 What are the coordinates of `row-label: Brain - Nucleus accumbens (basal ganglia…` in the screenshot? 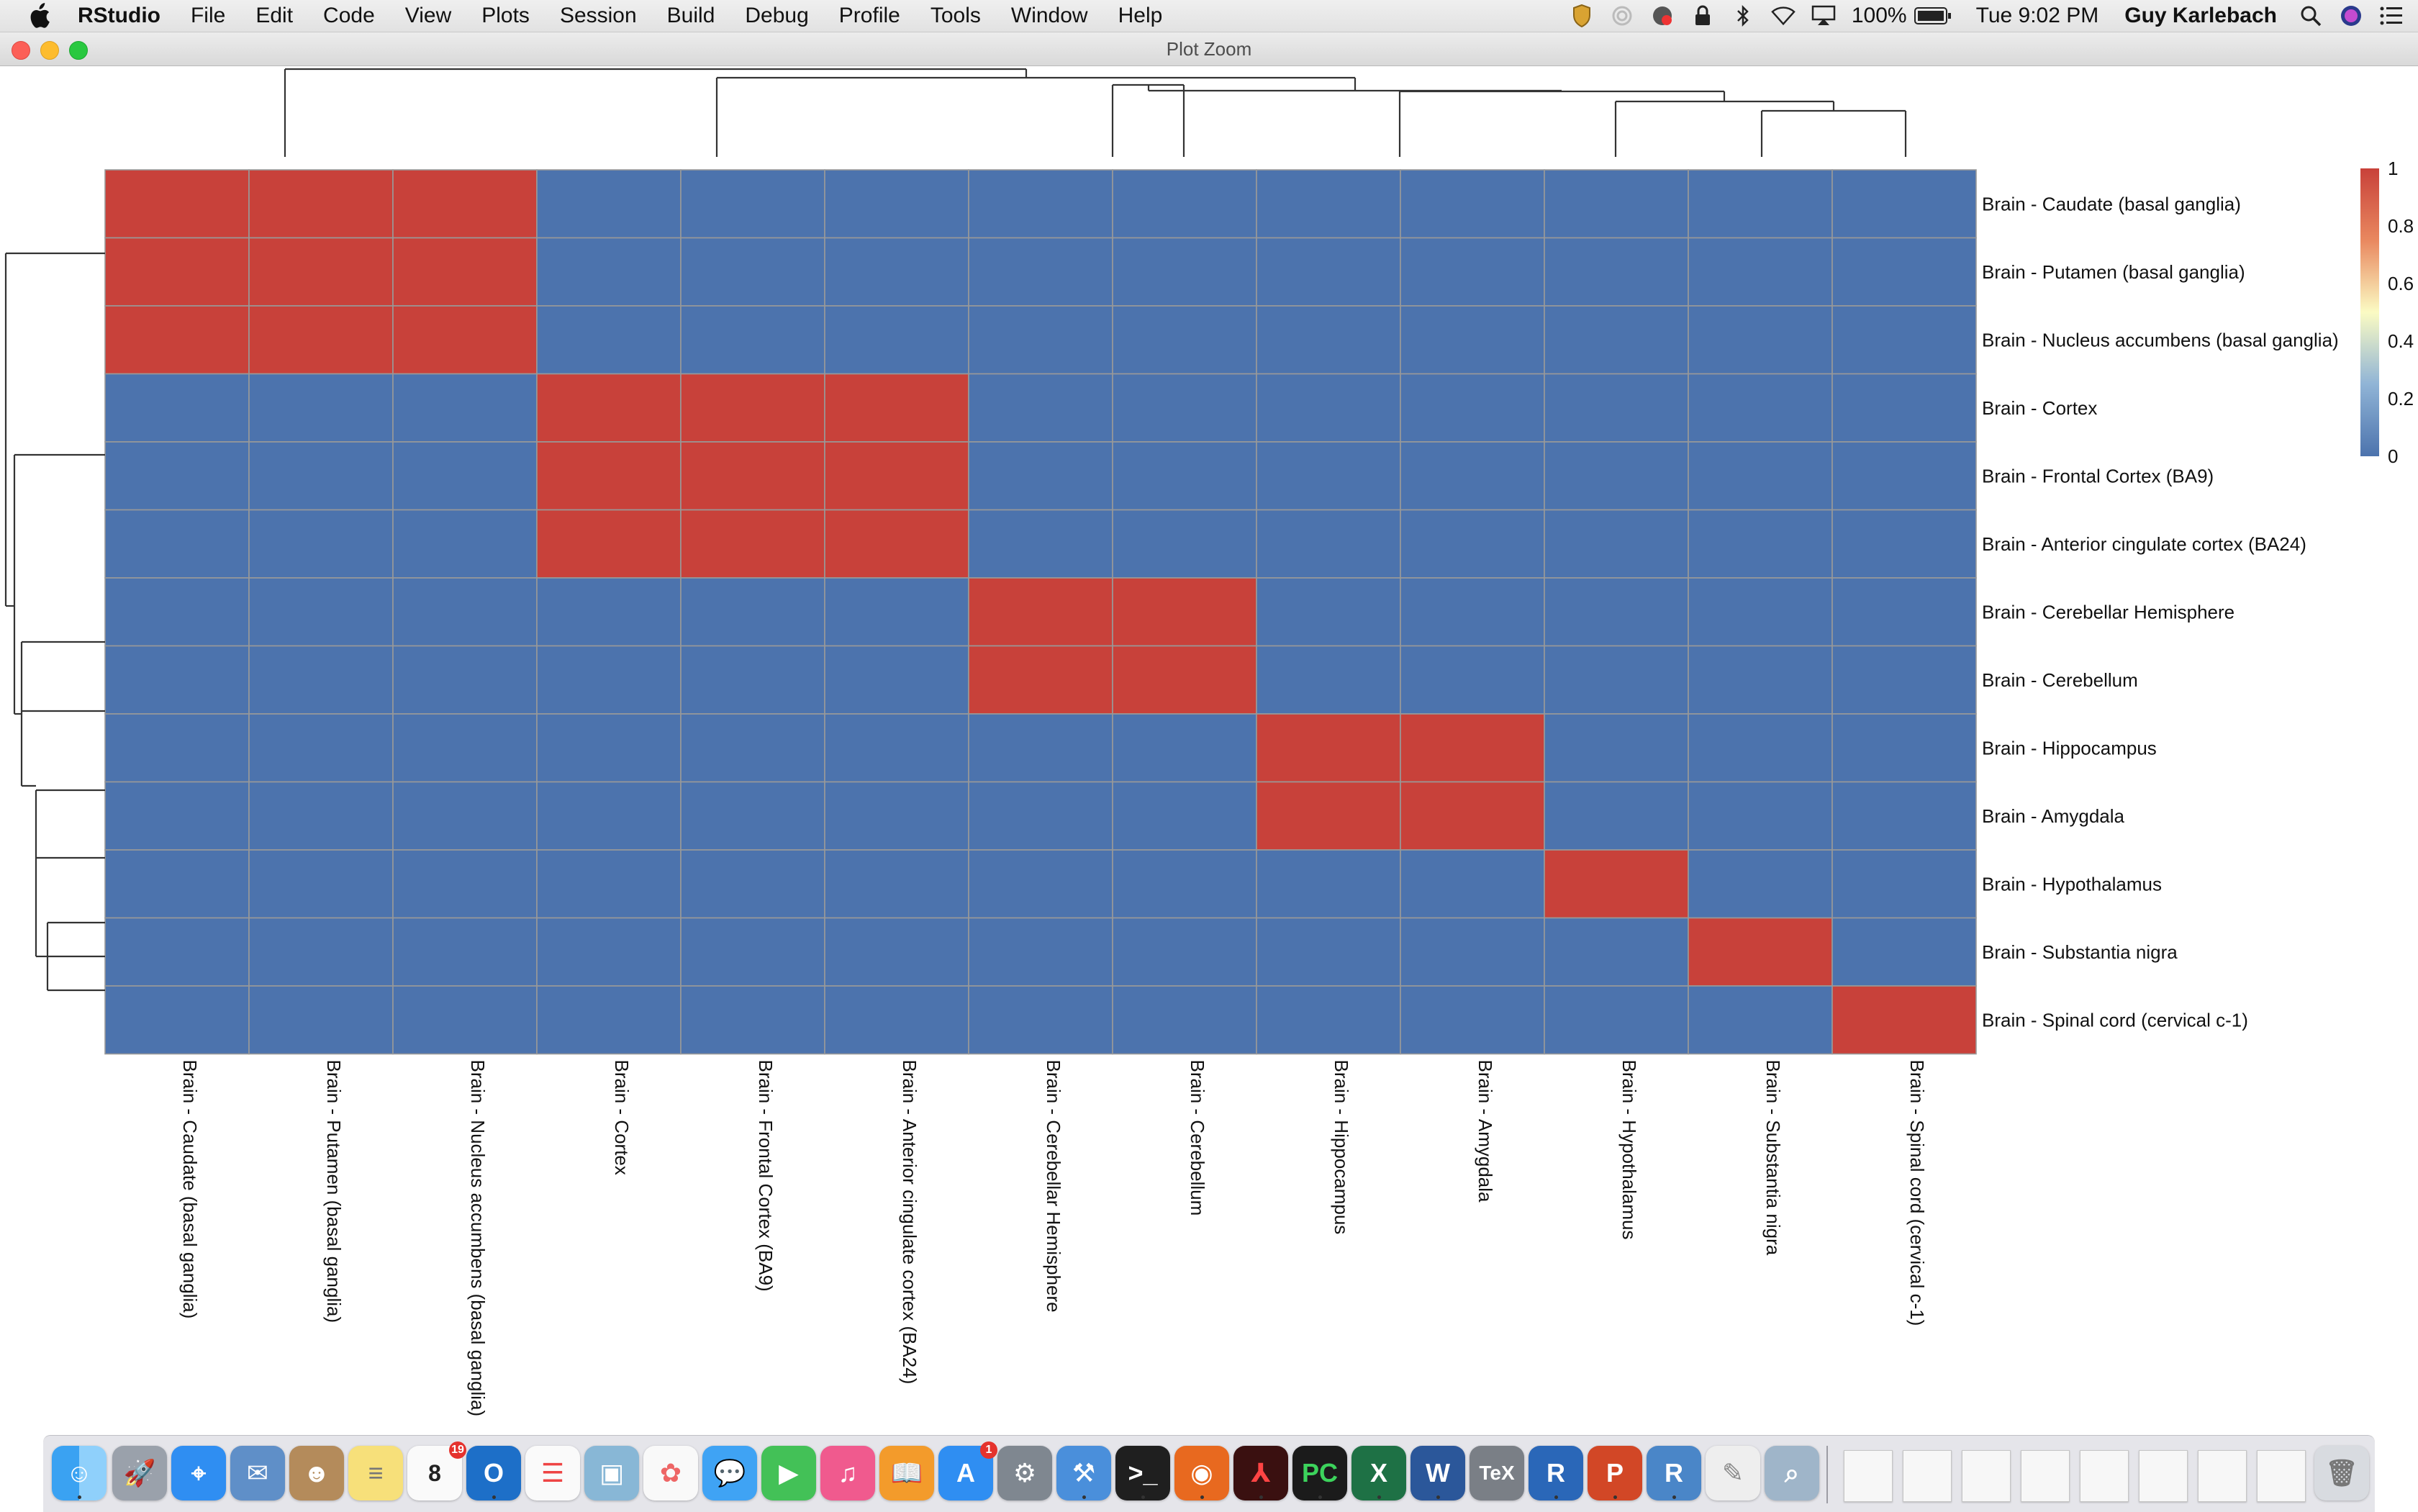 It's located at (2160, 340).